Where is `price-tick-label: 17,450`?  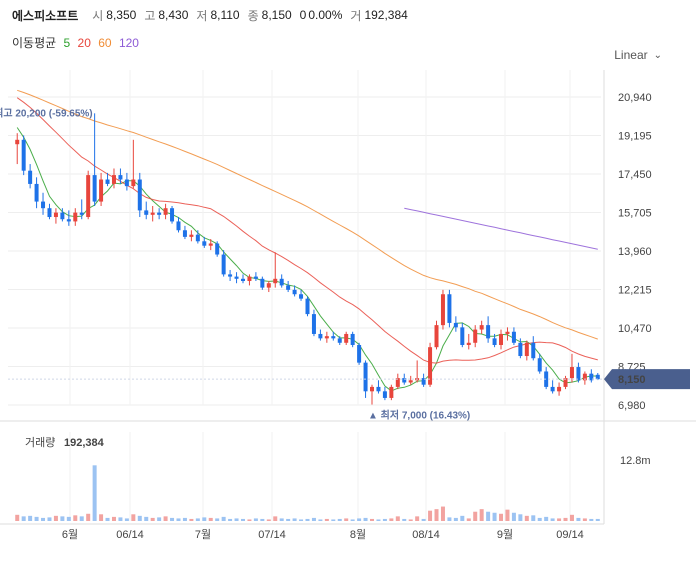 price-tick-label: 17,450 is located at coordinates (635, 175).